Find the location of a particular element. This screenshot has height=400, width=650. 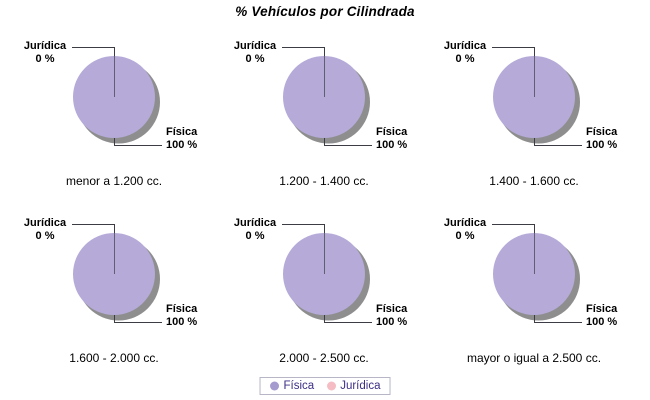

pie-caption: mayor o igual a 2.500 cc. is located at coordinates (534, 358).